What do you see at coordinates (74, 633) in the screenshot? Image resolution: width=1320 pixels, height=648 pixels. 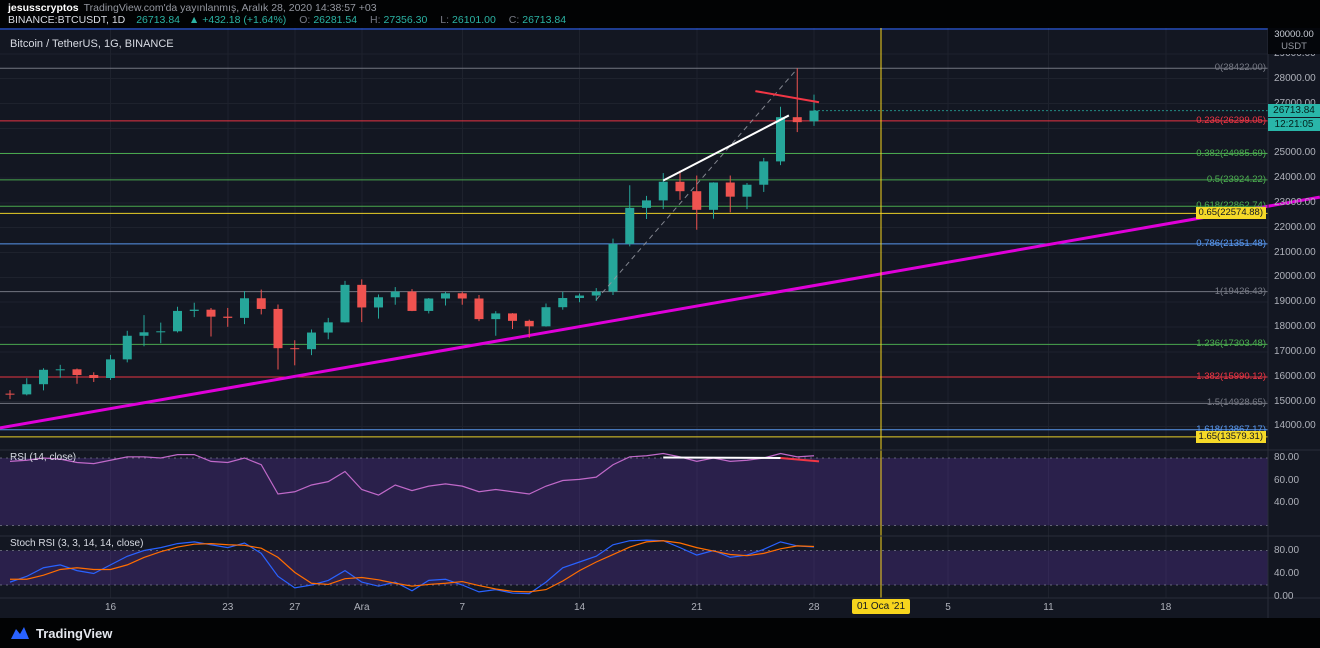 I see `tradingview-logo-text: TradingView` at bounding box center [74, 633].